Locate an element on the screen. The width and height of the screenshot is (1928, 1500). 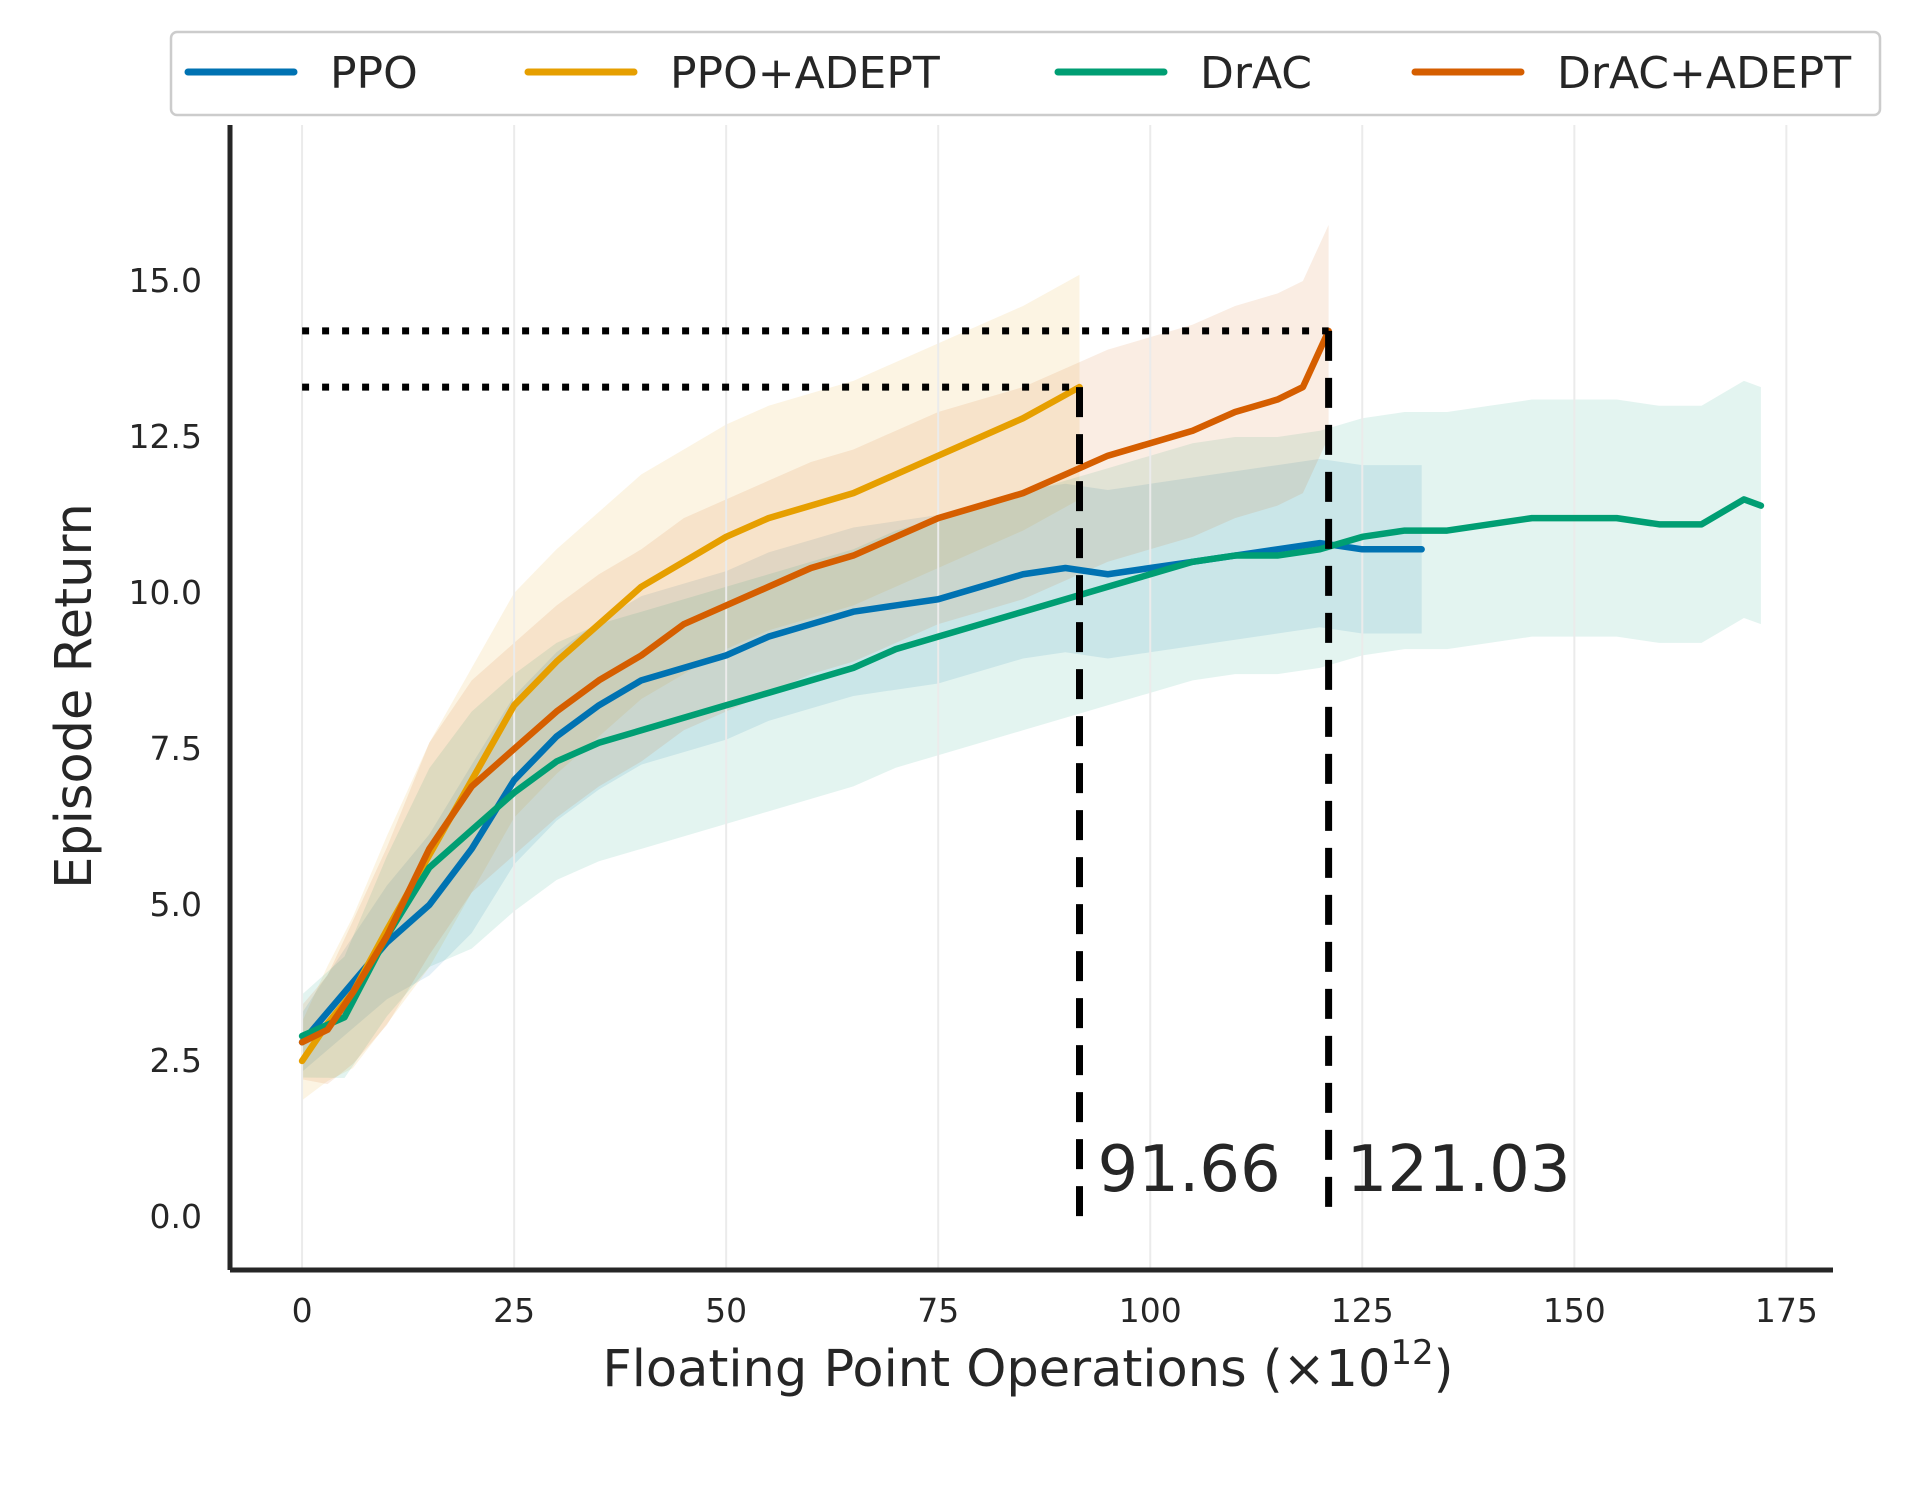
y-tick-label-3: 7.5 is located at coordinates (176, 748).